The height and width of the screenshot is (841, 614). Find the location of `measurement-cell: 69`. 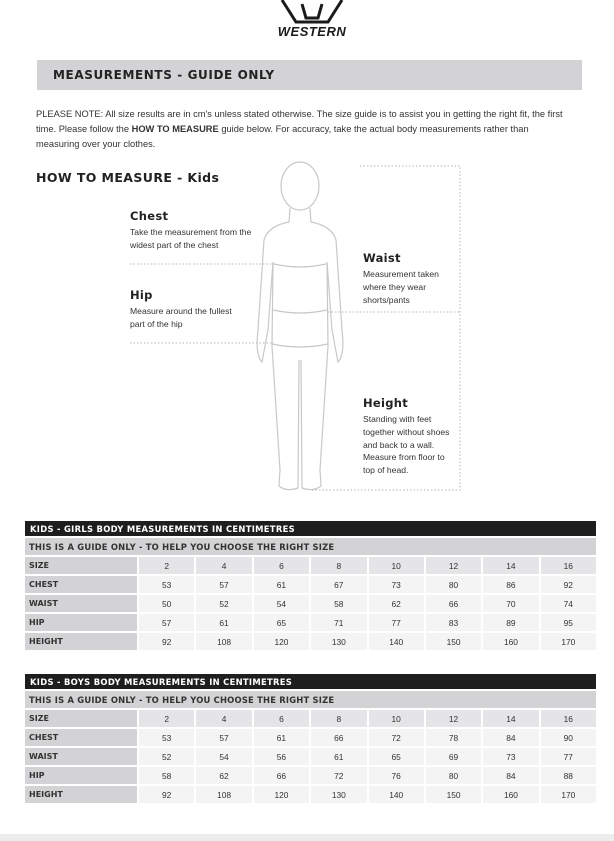

measurement-cell: 69 is located at coordinates (453, 756).